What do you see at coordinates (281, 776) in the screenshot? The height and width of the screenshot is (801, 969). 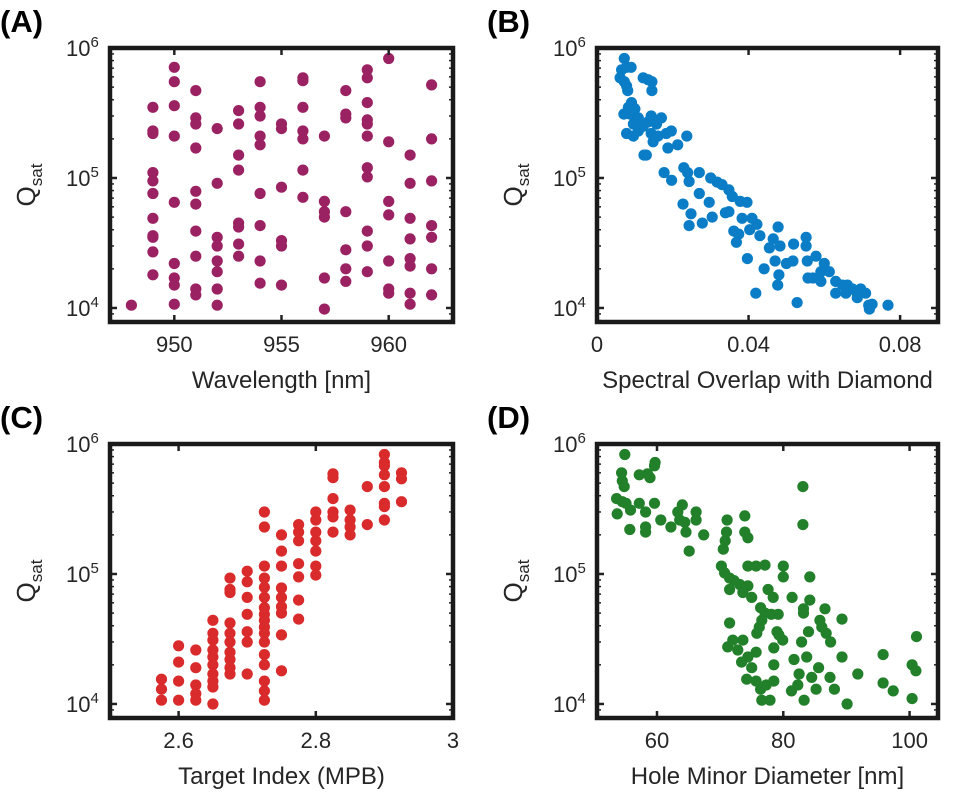 I see `x-axis-label: Target Index (MPB)` at bounding box center [281, 776].